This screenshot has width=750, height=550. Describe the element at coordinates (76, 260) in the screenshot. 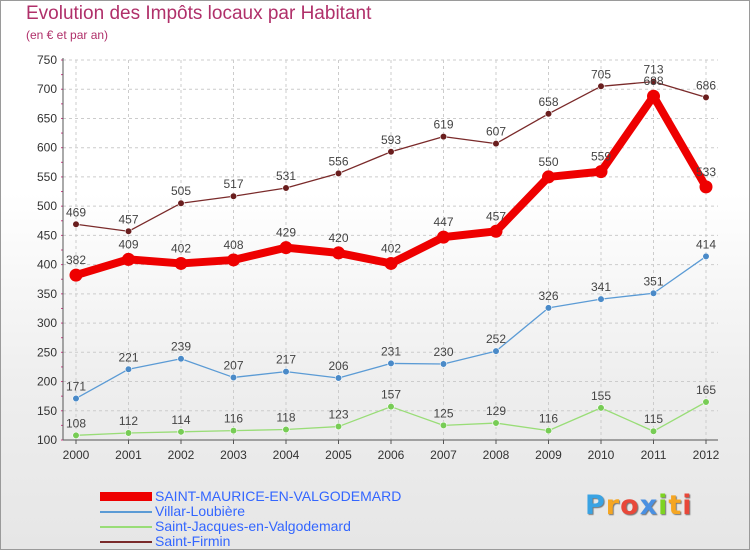

I see `data-label: 382` at that location.